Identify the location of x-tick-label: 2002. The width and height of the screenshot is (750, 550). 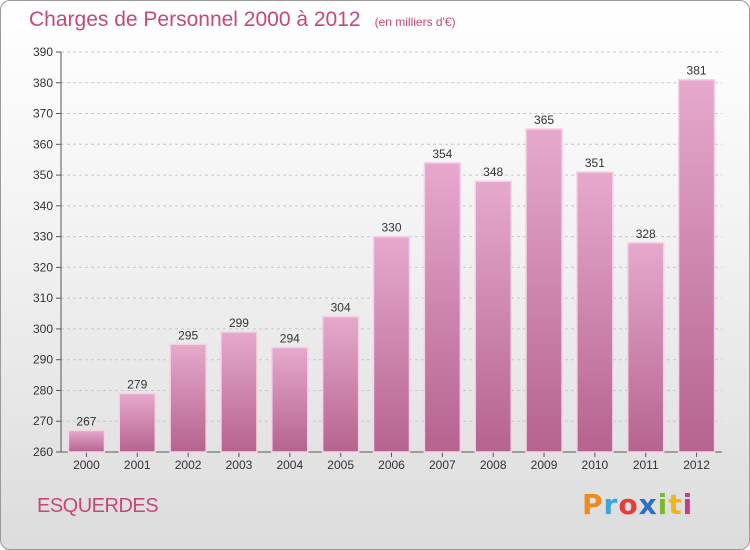
(188, 465).